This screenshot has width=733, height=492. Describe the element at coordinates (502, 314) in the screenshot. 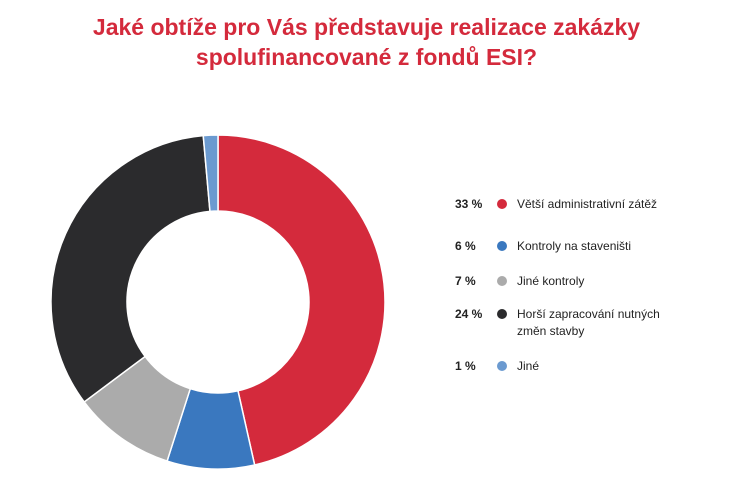

I see `legend-dot-black` at that location.